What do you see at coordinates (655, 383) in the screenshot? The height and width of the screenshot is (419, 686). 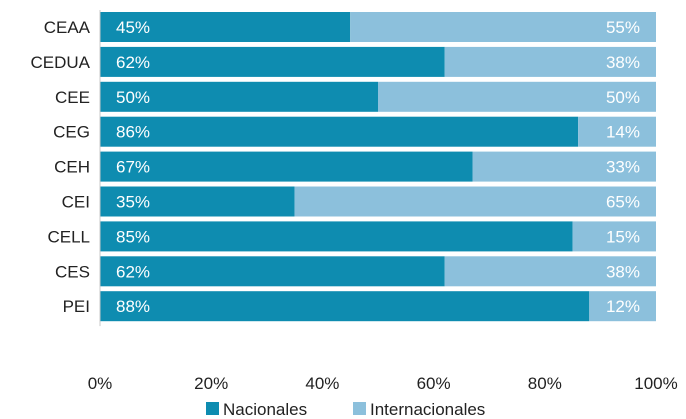 I see `x-tick-label-100: 100%` at bounding box center [655, 383].